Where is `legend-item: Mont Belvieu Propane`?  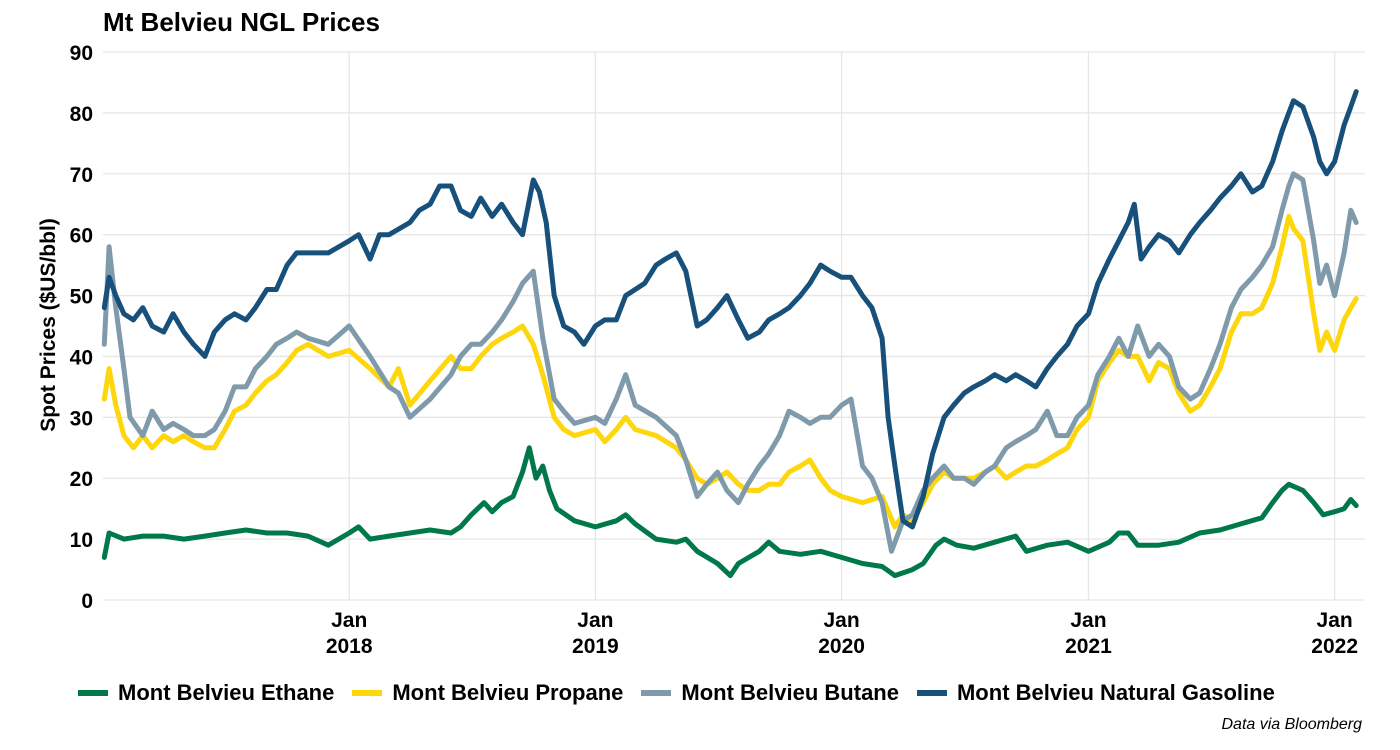 legend-item: Mont Belvieu Propane is located at coordinates (487, 693).